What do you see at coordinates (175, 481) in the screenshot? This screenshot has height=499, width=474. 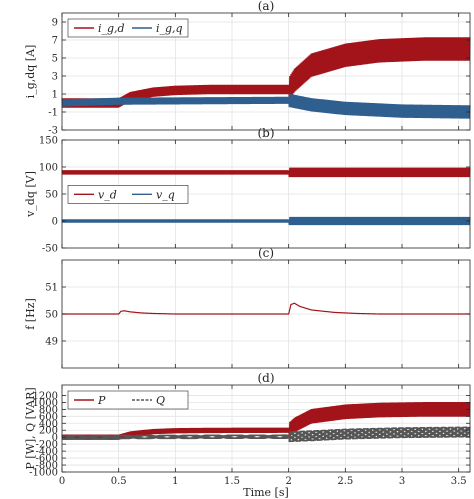 I see `x-tick-label: 1` at bounding box center [175, 481].